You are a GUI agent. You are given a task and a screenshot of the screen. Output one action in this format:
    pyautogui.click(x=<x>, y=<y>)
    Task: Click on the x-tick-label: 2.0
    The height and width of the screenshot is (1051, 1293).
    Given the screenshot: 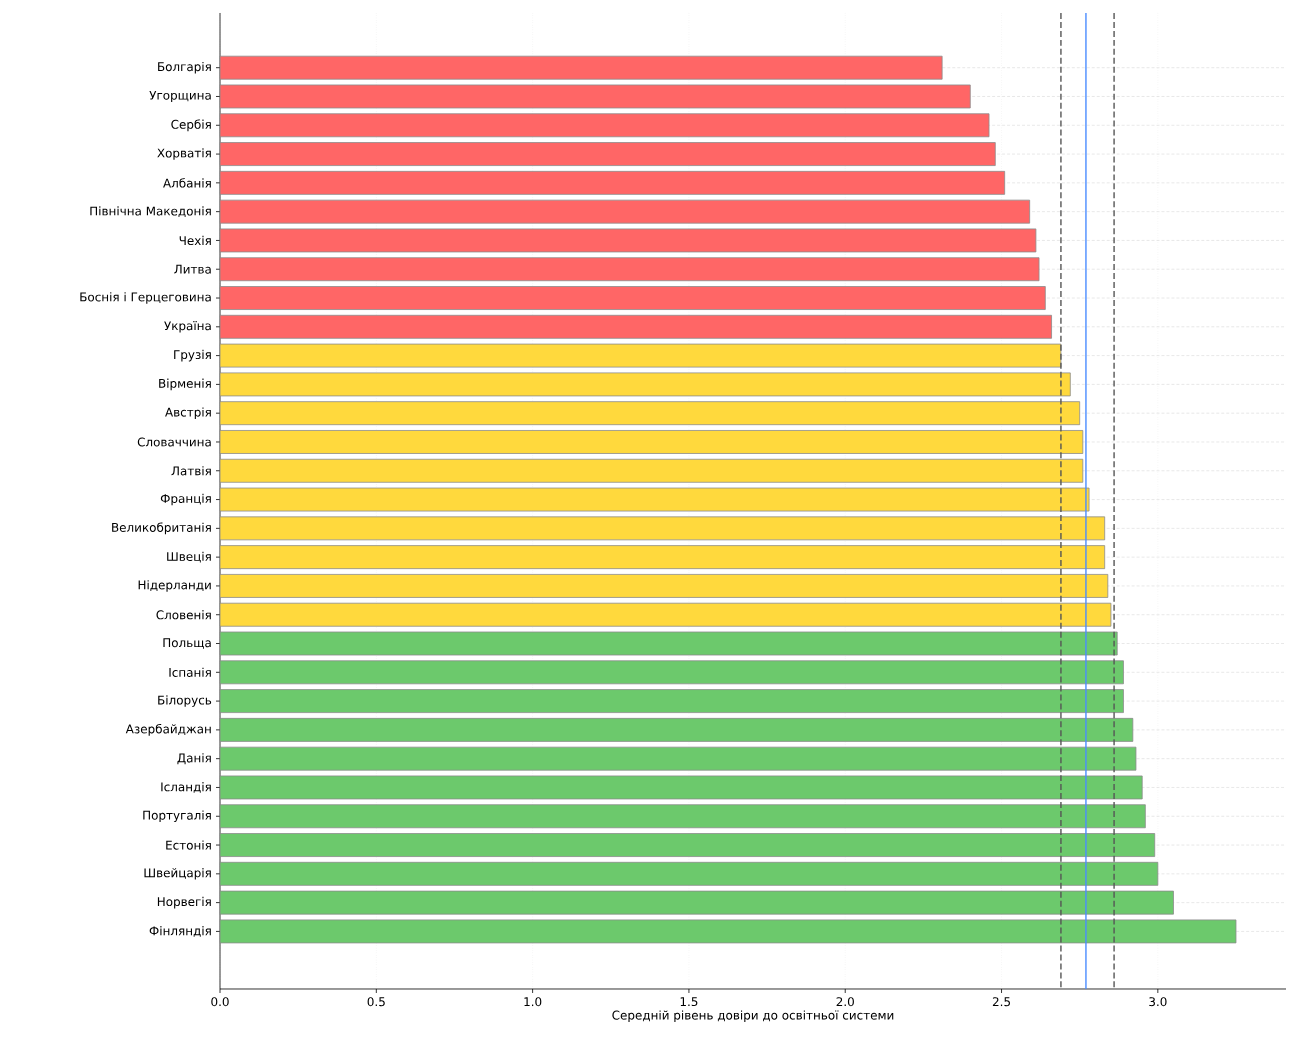 What is the action you would take?
    pyautogui.click(x=845, y=1002)
    